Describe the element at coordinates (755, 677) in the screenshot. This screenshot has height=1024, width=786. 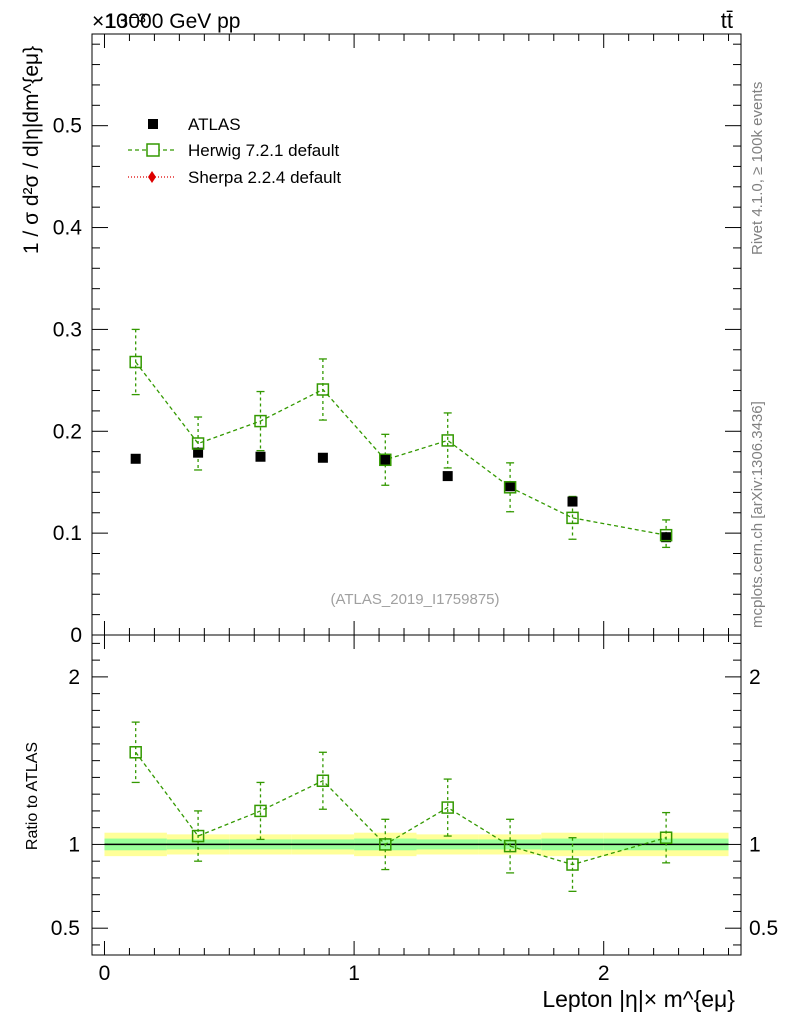
I see `y-tick-label-right: 2` at that location.